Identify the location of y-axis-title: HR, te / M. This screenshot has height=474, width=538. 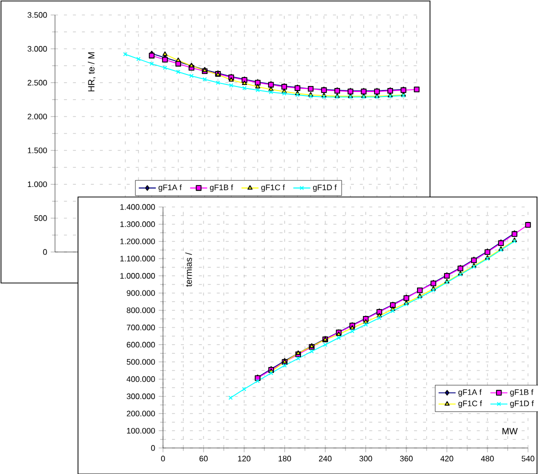
(92, 72).